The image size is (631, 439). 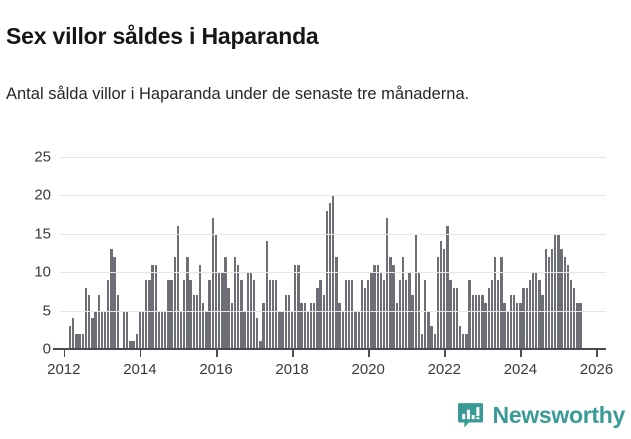 I want to click on x-axis-tick-label: 2026, so click(x=596, y=369).